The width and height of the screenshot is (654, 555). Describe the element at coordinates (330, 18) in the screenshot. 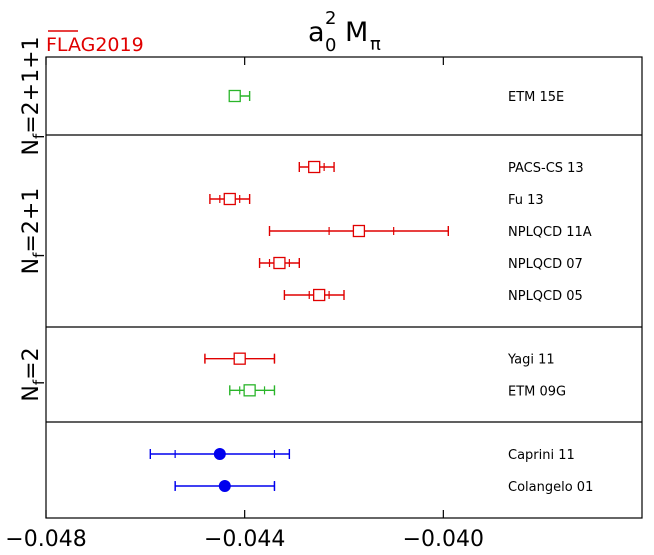

I see `chart-title-superscript: 2` at that location.